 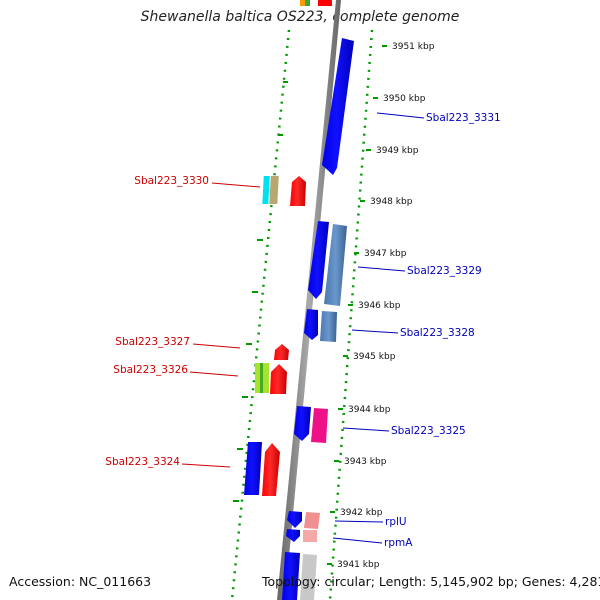 What do you see at coordinates (80, 581) in the screenshot?
I see `accession-text: Accession: NC_011663` at bounding box center [80, 581].